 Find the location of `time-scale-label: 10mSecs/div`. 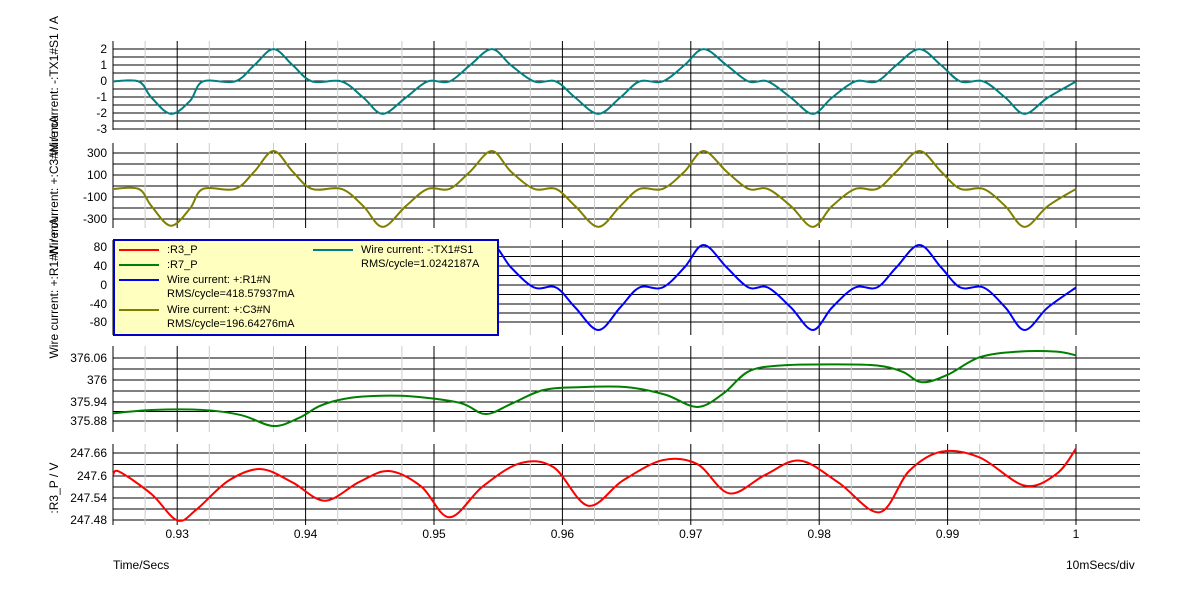

time-scale-label: 10mSecs/div is located at coordinates (1100, 565).